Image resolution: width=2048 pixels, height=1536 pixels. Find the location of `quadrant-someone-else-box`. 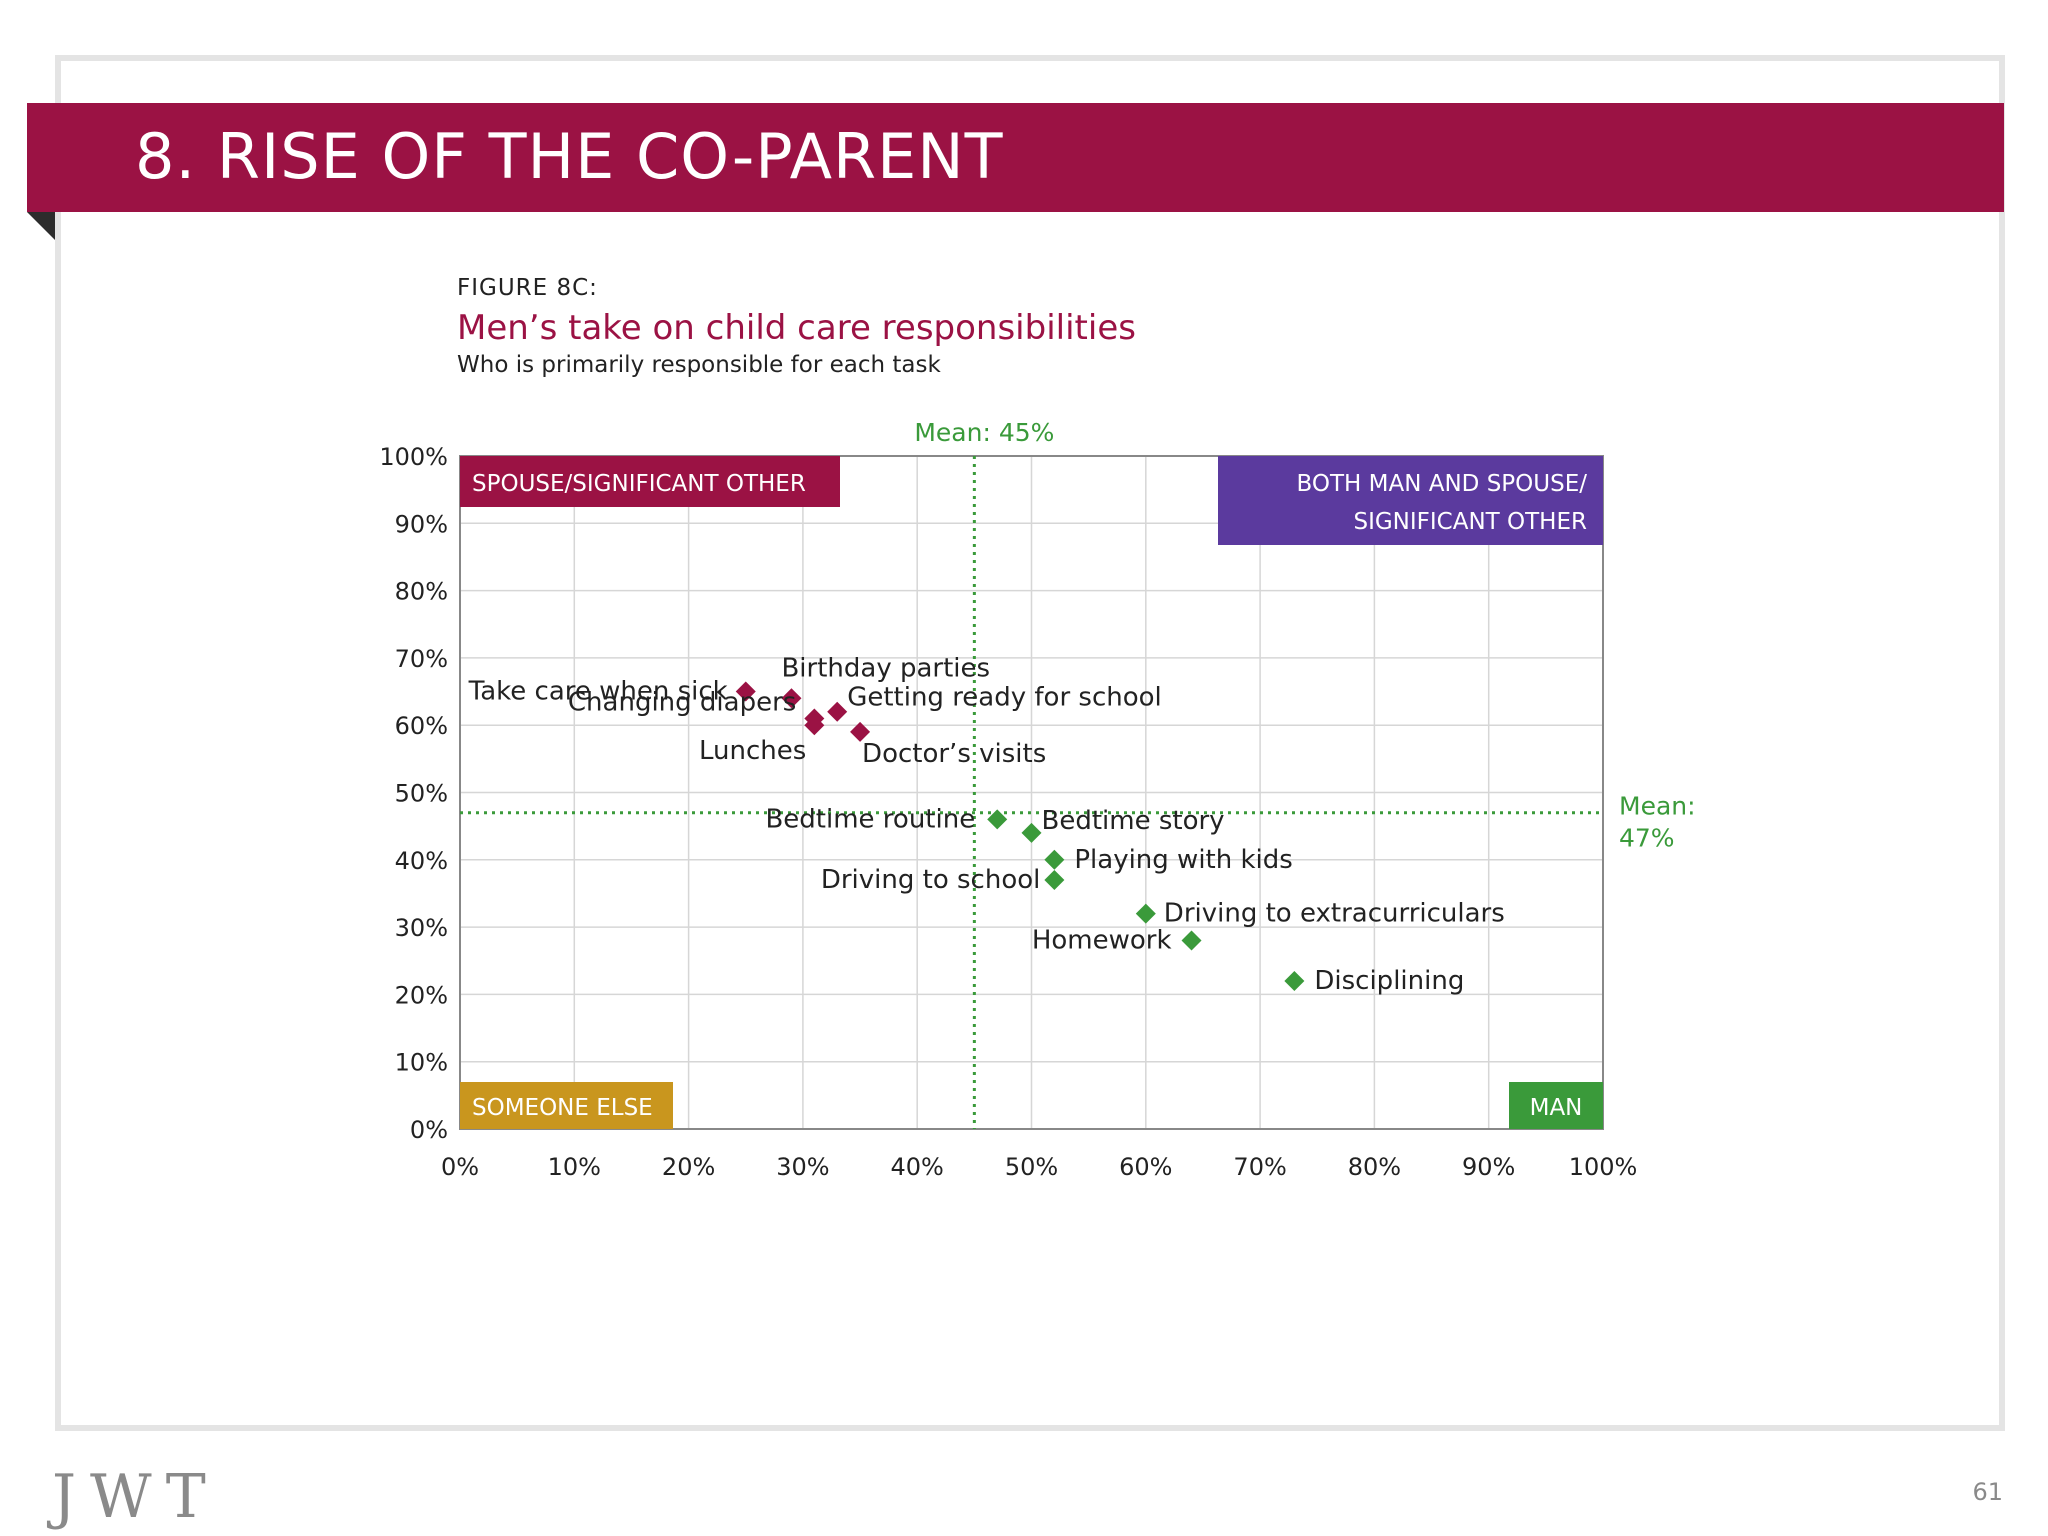

quadrant-someone-else-box is located at coordinates (566, 1105).